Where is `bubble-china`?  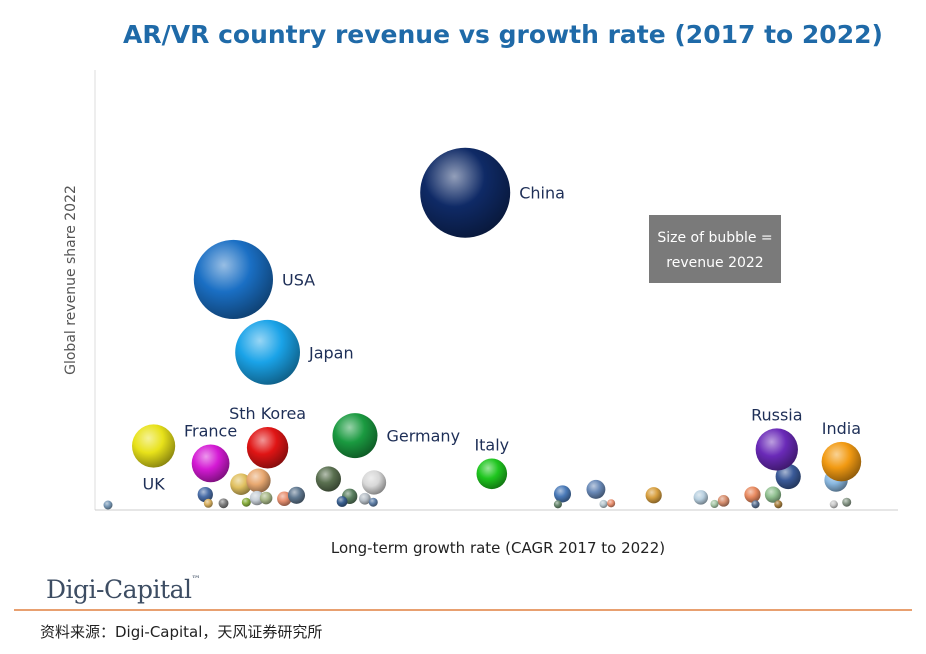 bubble-china is located at coordinates (465, 192).